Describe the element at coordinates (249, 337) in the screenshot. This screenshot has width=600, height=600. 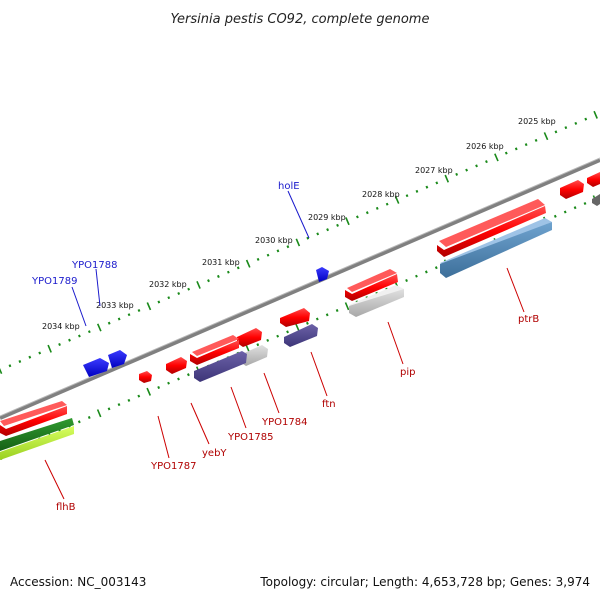
I see `gene-YPO1784-red` at that location.